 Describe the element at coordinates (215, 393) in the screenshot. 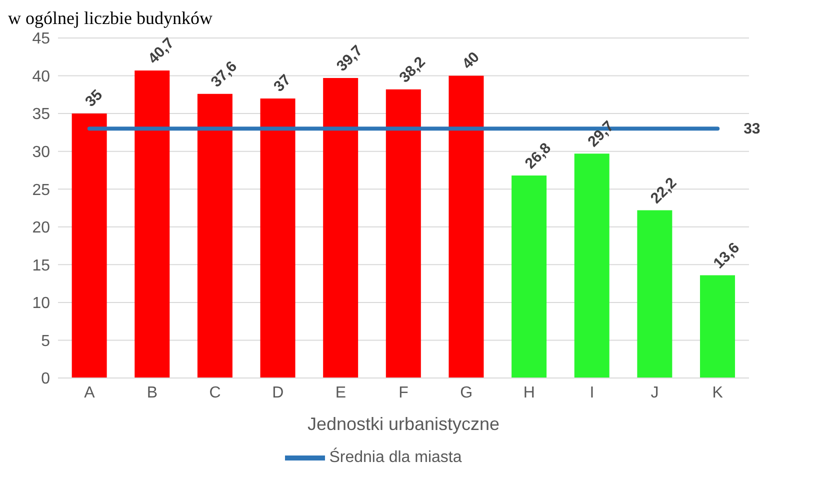

I see `x-tick-label: C` at that location.